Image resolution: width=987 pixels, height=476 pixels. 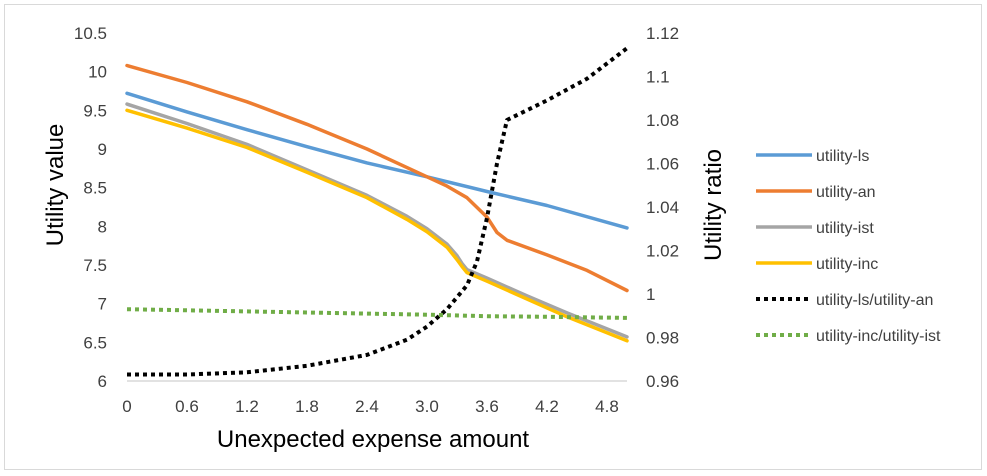 I want to click on y-right-tick-label: 1.08, so click(x=662, y=120).